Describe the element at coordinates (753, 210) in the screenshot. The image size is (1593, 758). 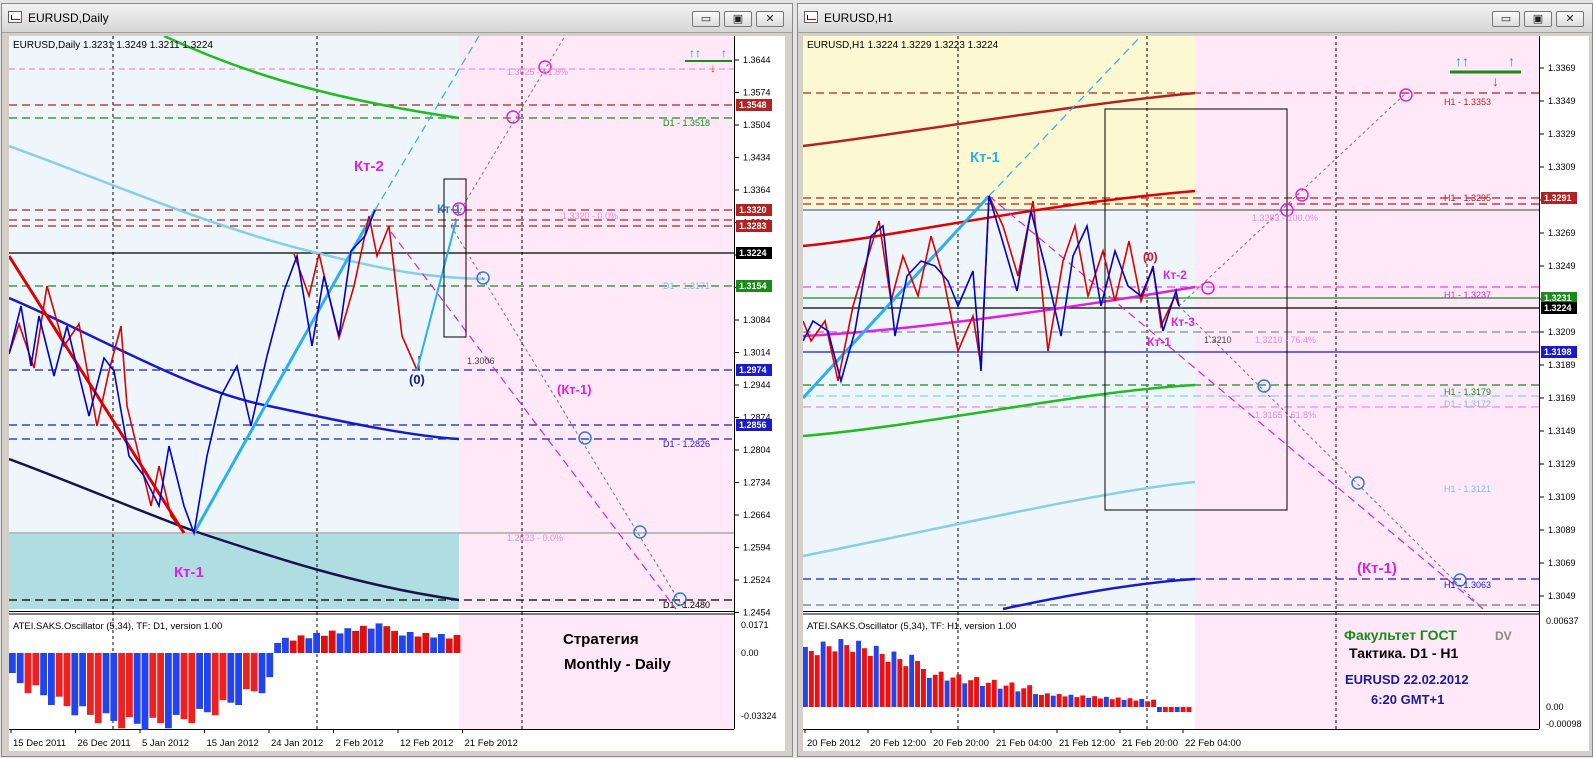
I see `price-tag-label: 1.3320` at that location.